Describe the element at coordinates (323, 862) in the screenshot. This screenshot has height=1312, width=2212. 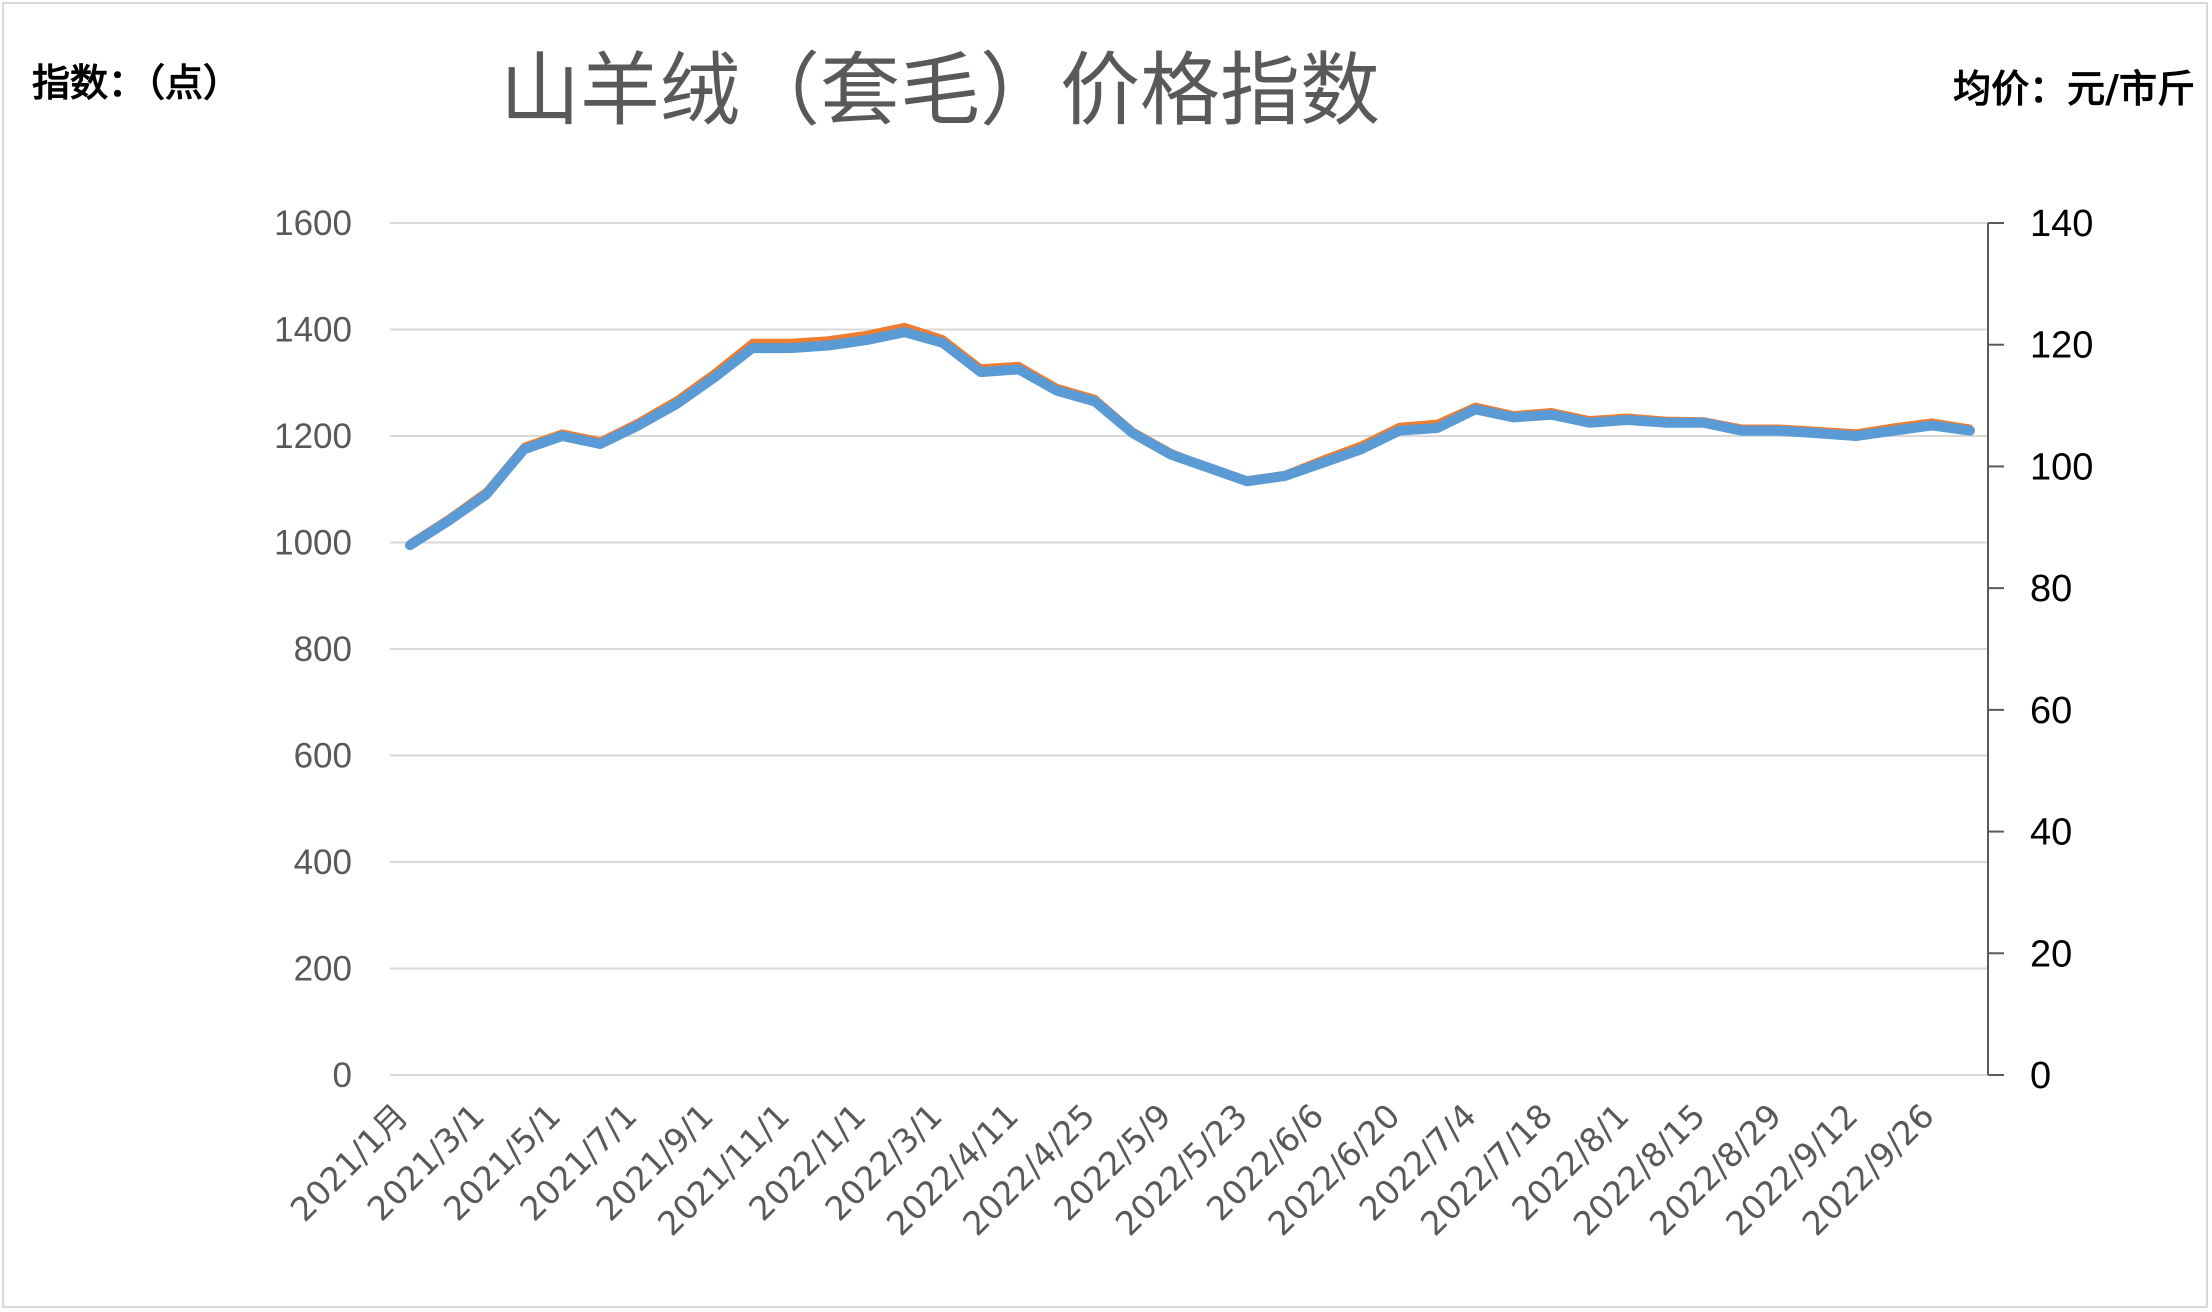
I see `left-y-tick-label: 400` at that location.